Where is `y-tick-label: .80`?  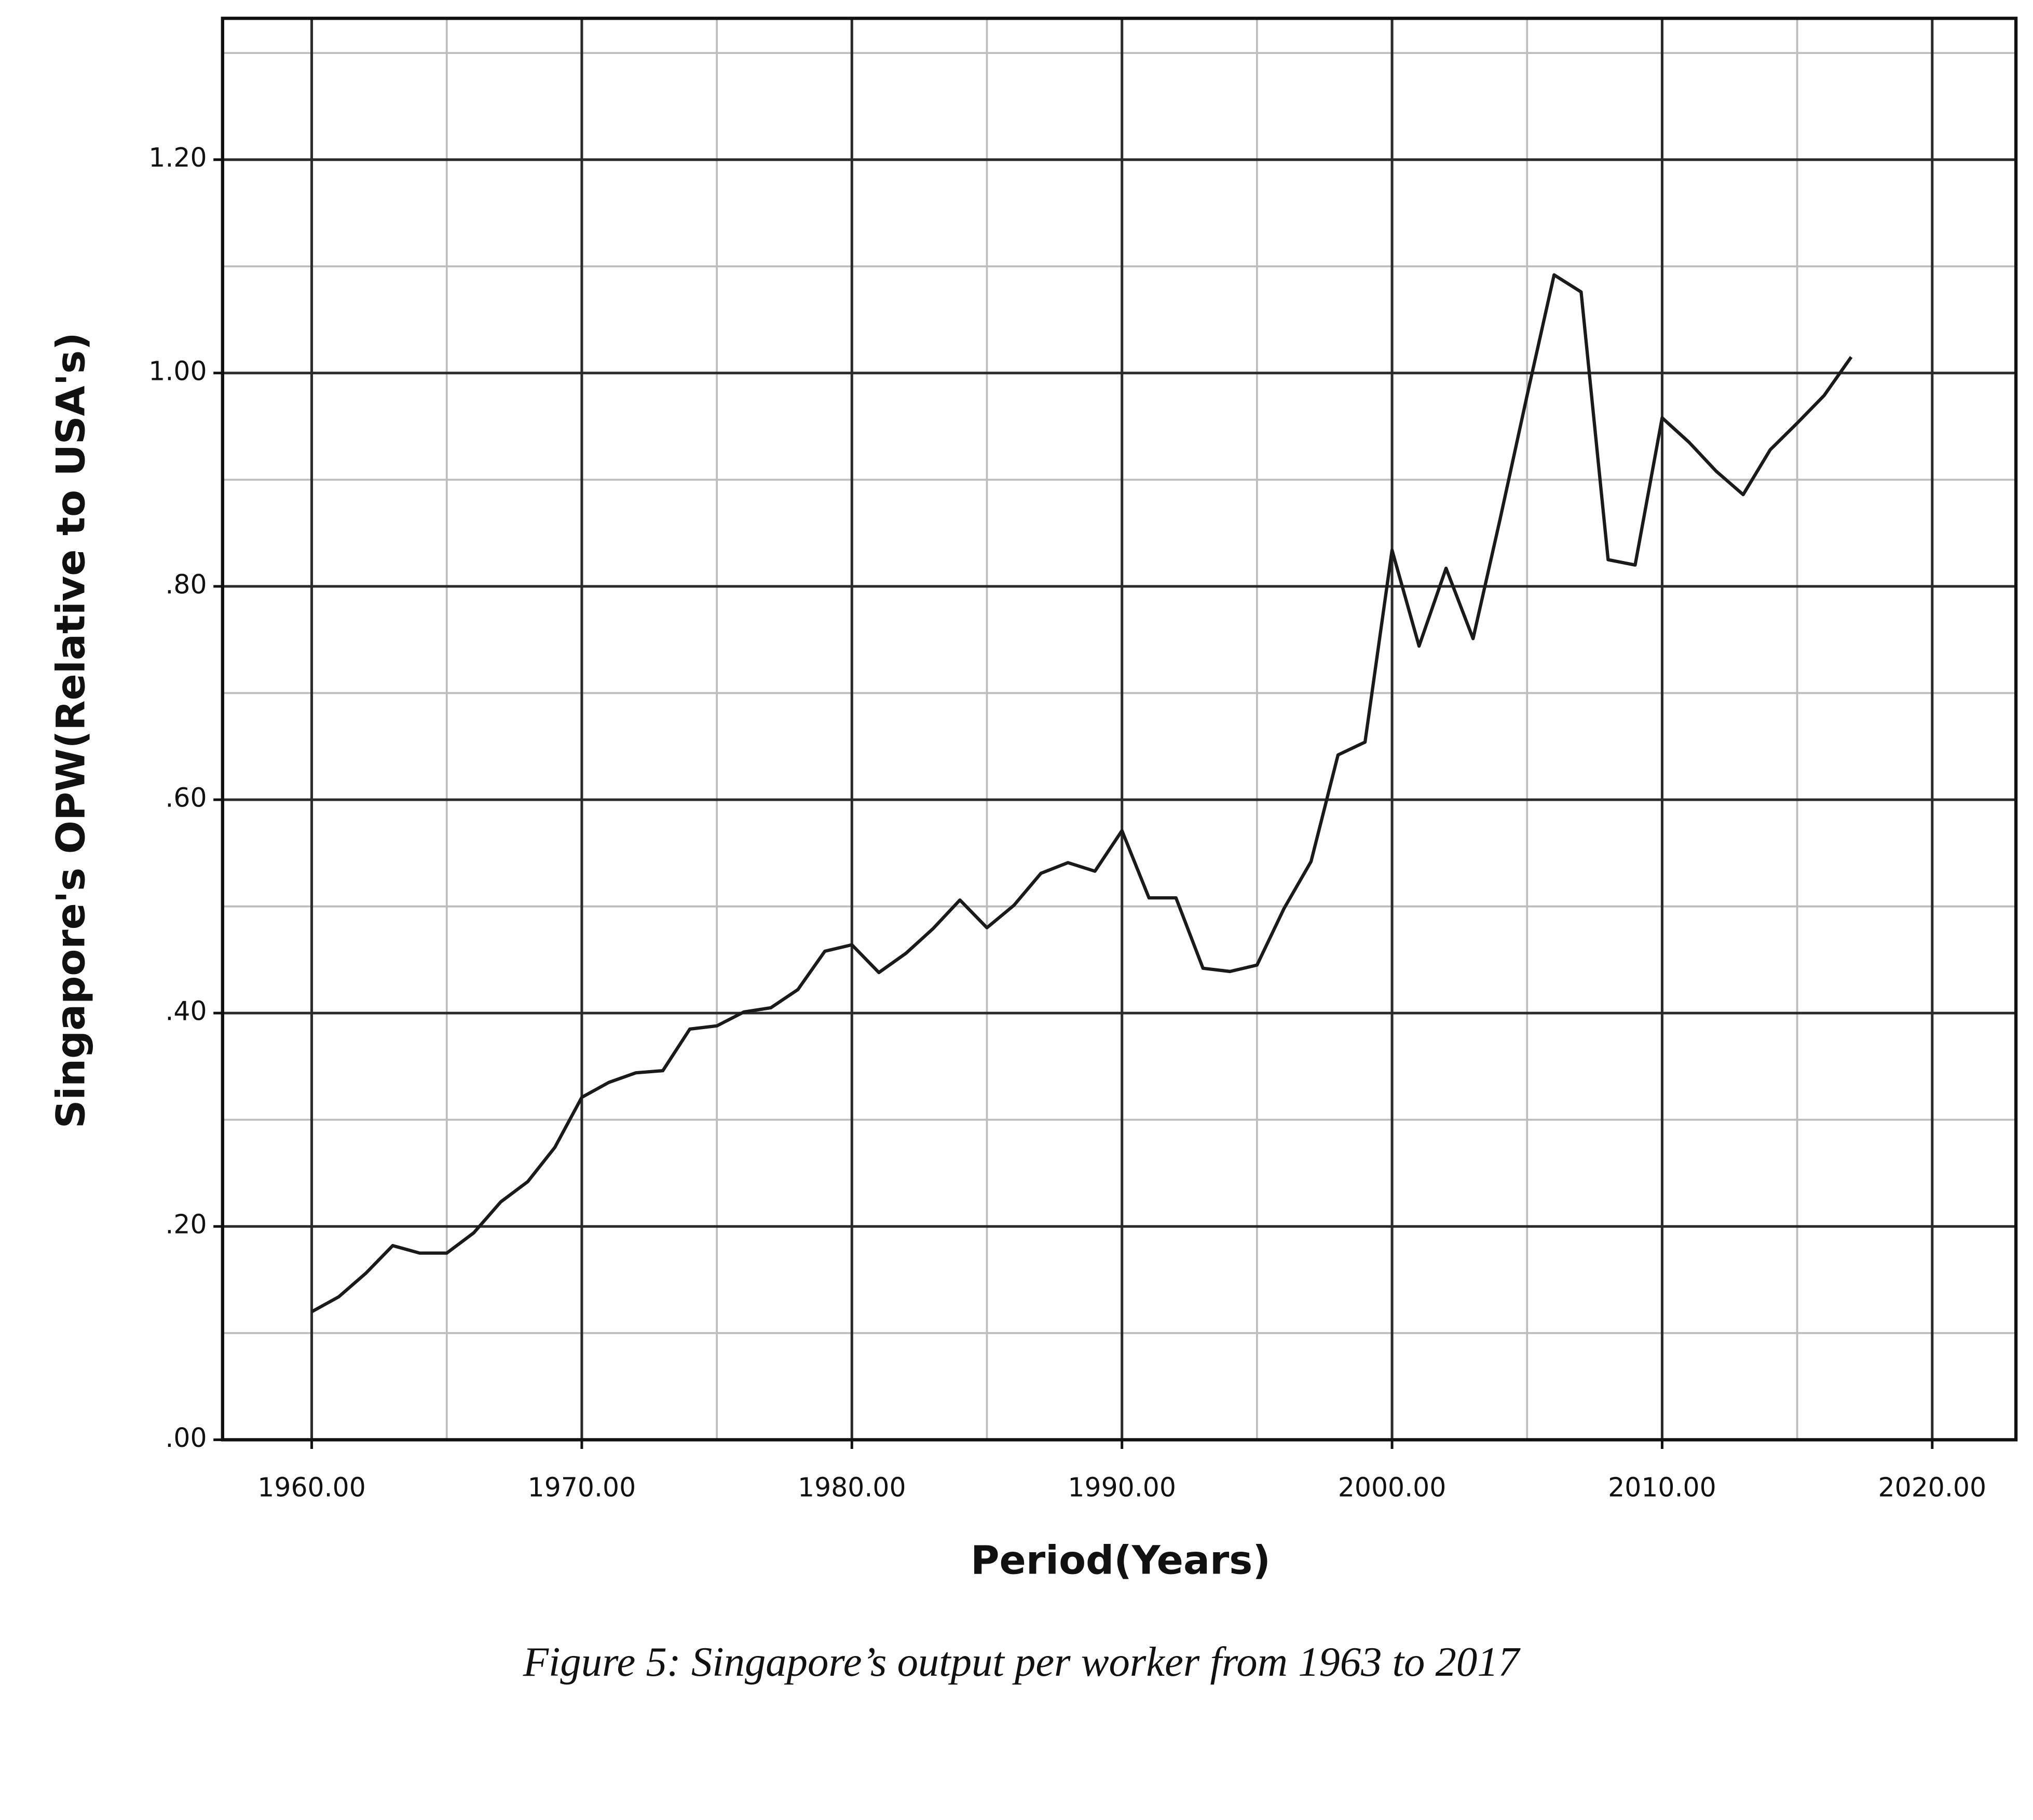 y-tick-label: .80 is located at coordinates (186, 584).